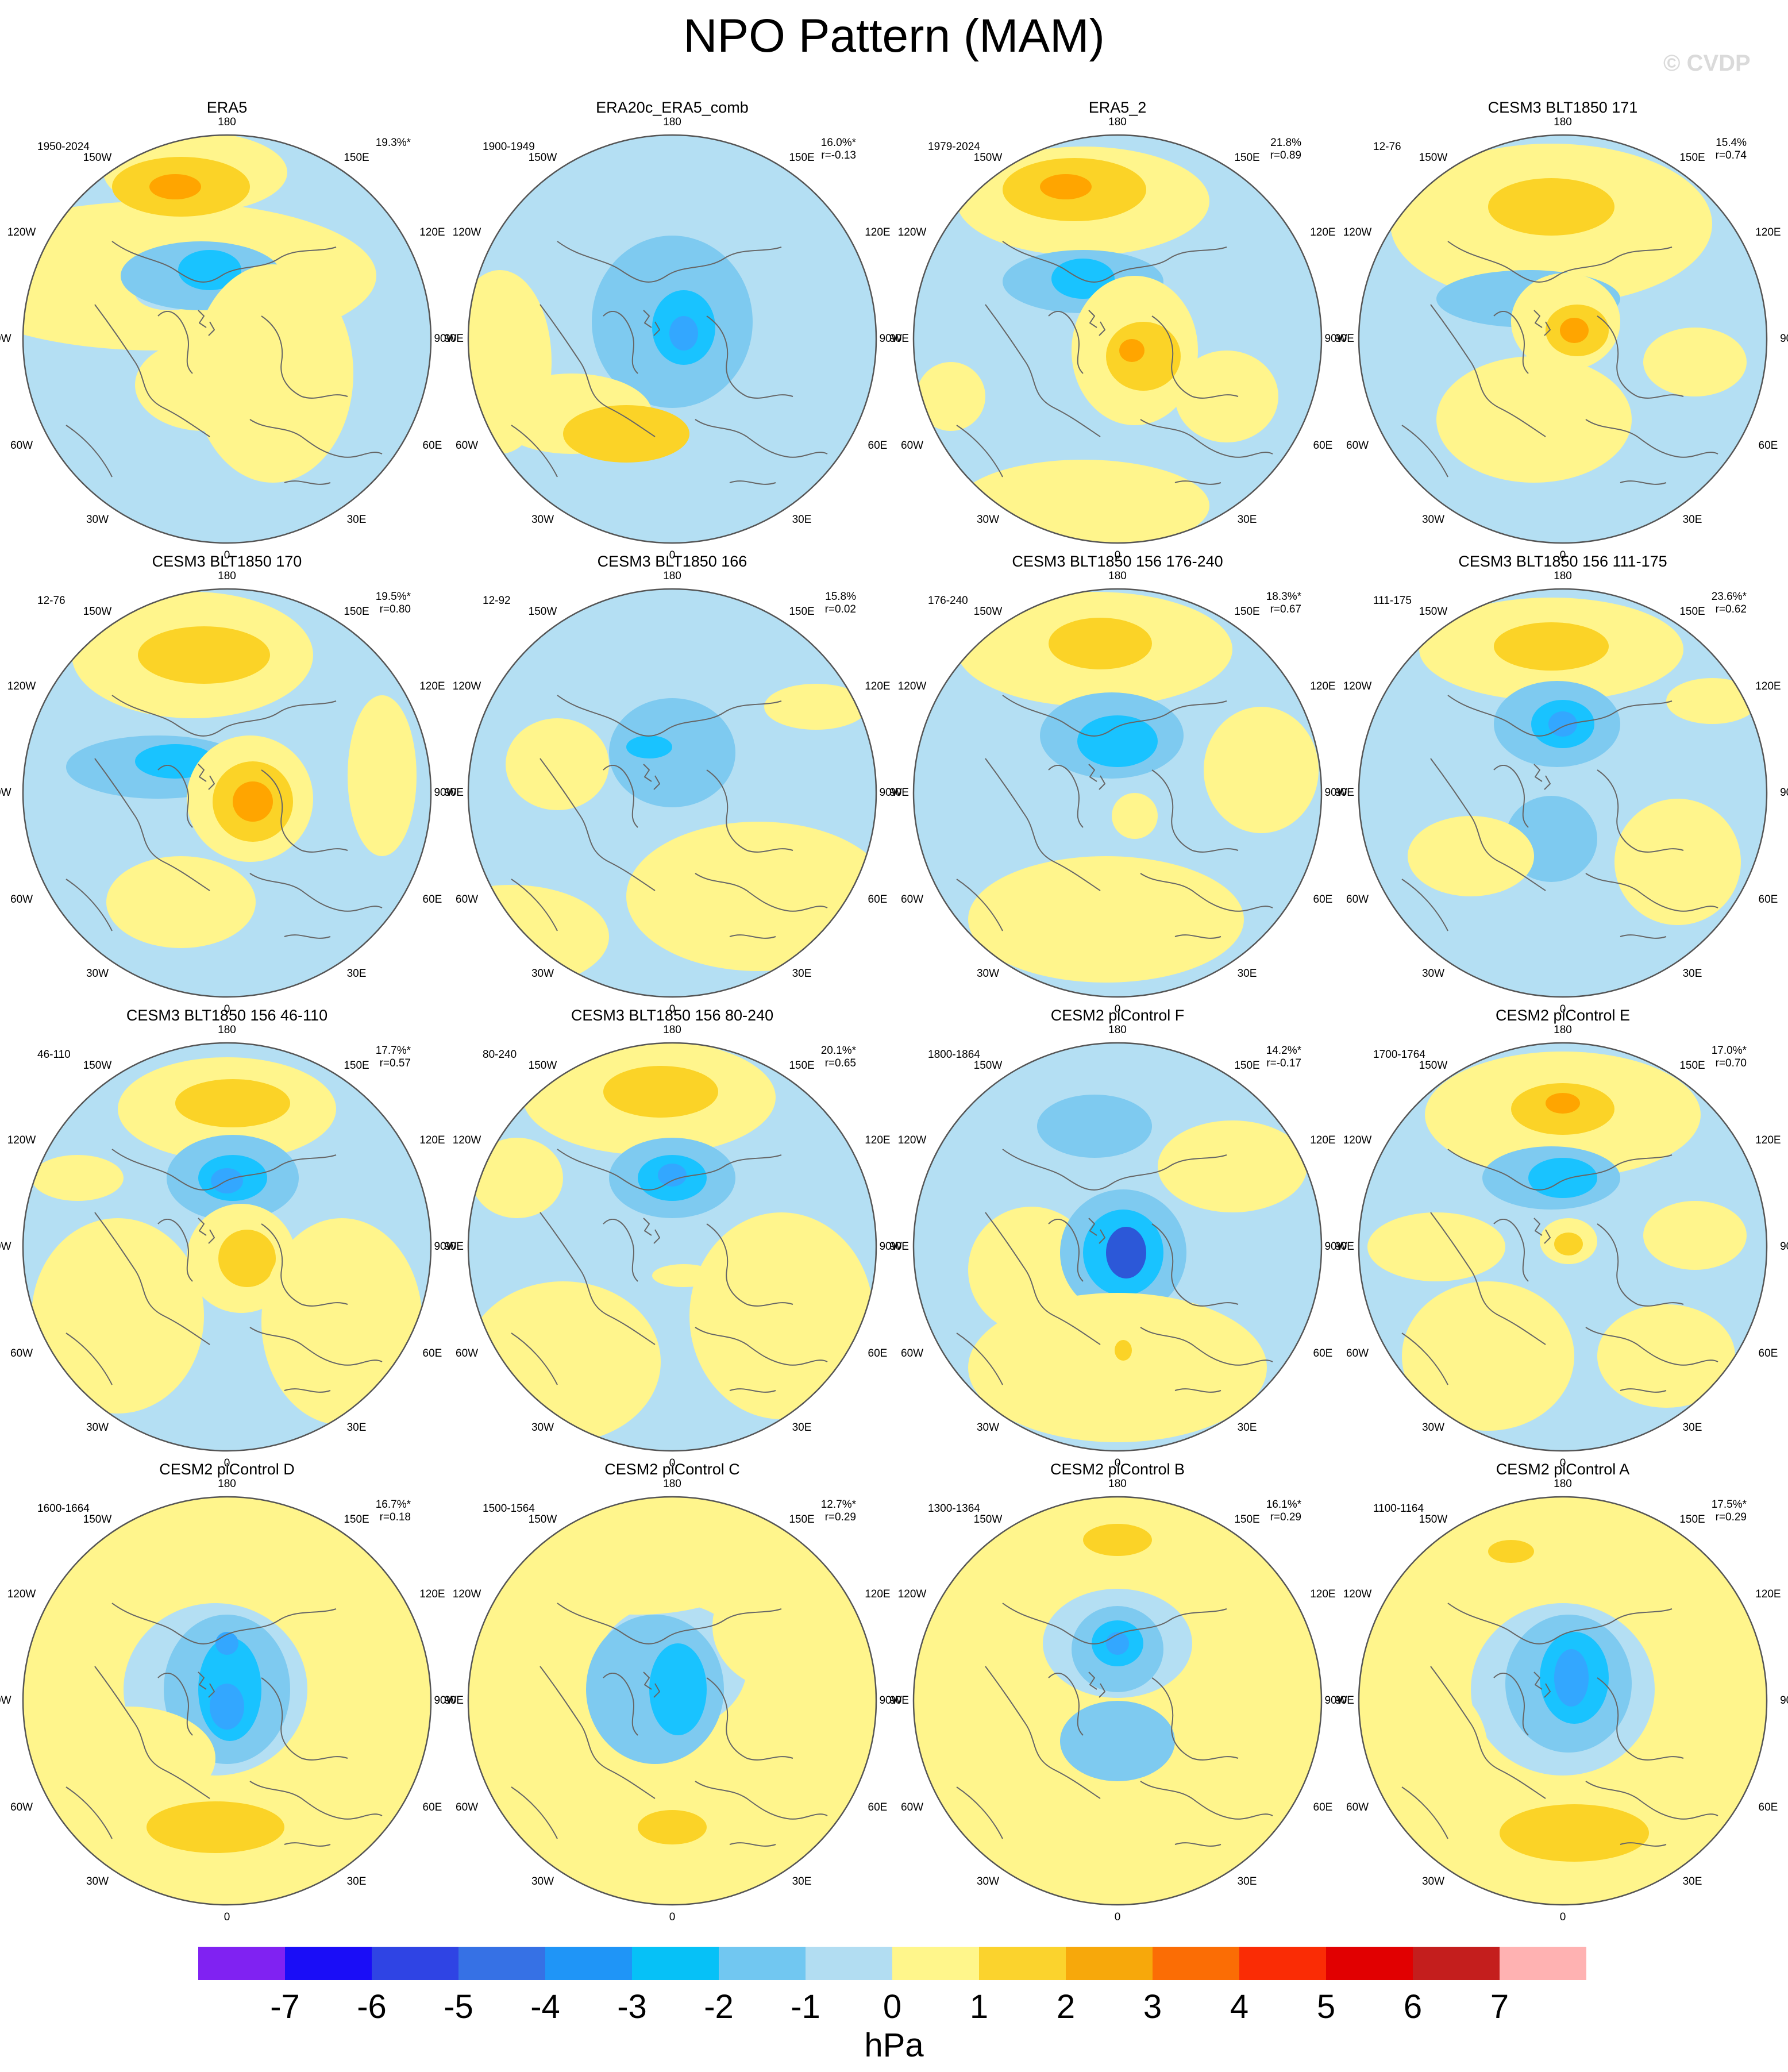  I want to click on panel-correlation: r=0.57, so click(395, 1063).